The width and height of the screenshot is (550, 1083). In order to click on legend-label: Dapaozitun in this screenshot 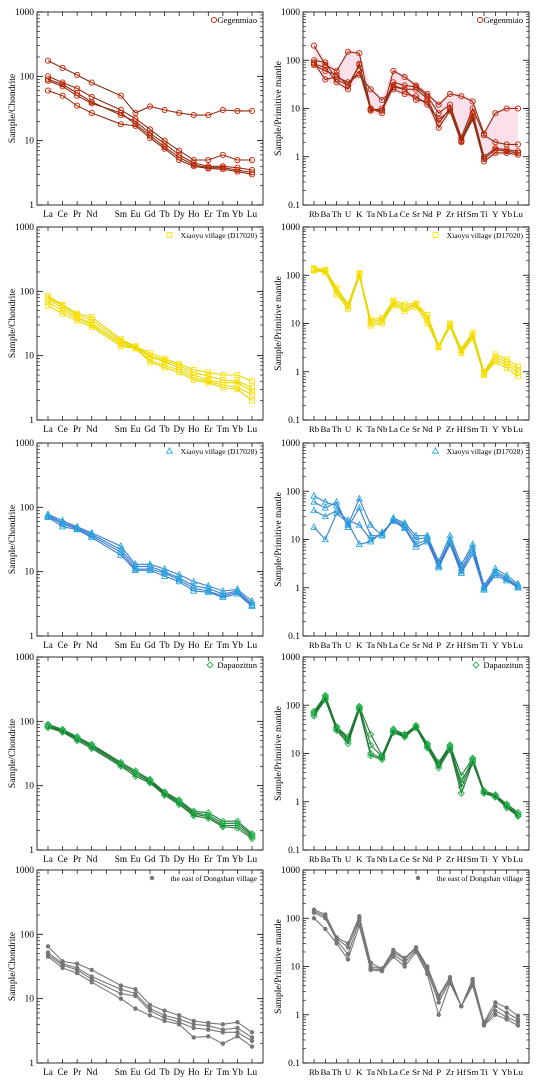, I will do `click(503, 665)`.